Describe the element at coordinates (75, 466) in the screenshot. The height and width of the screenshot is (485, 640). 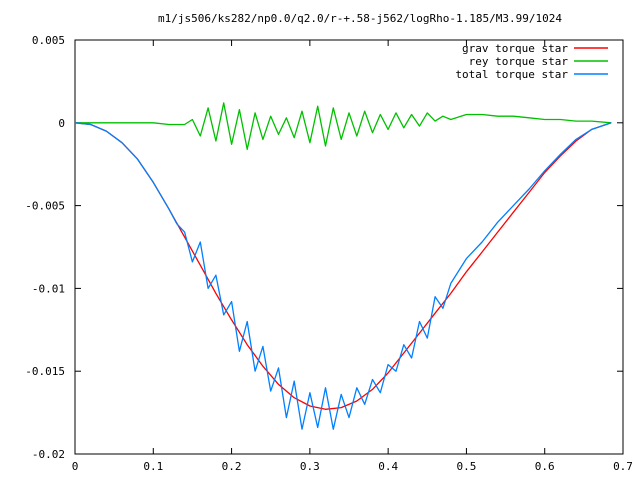
I see `x-tick-label: 0` at that location.